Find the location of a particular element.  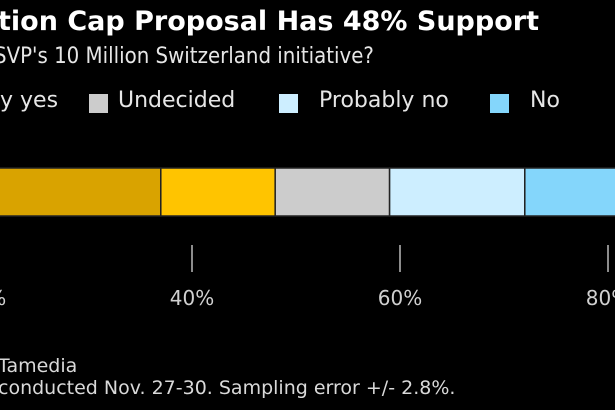

source-text: Tamedia is located at coordinates (39, 366).